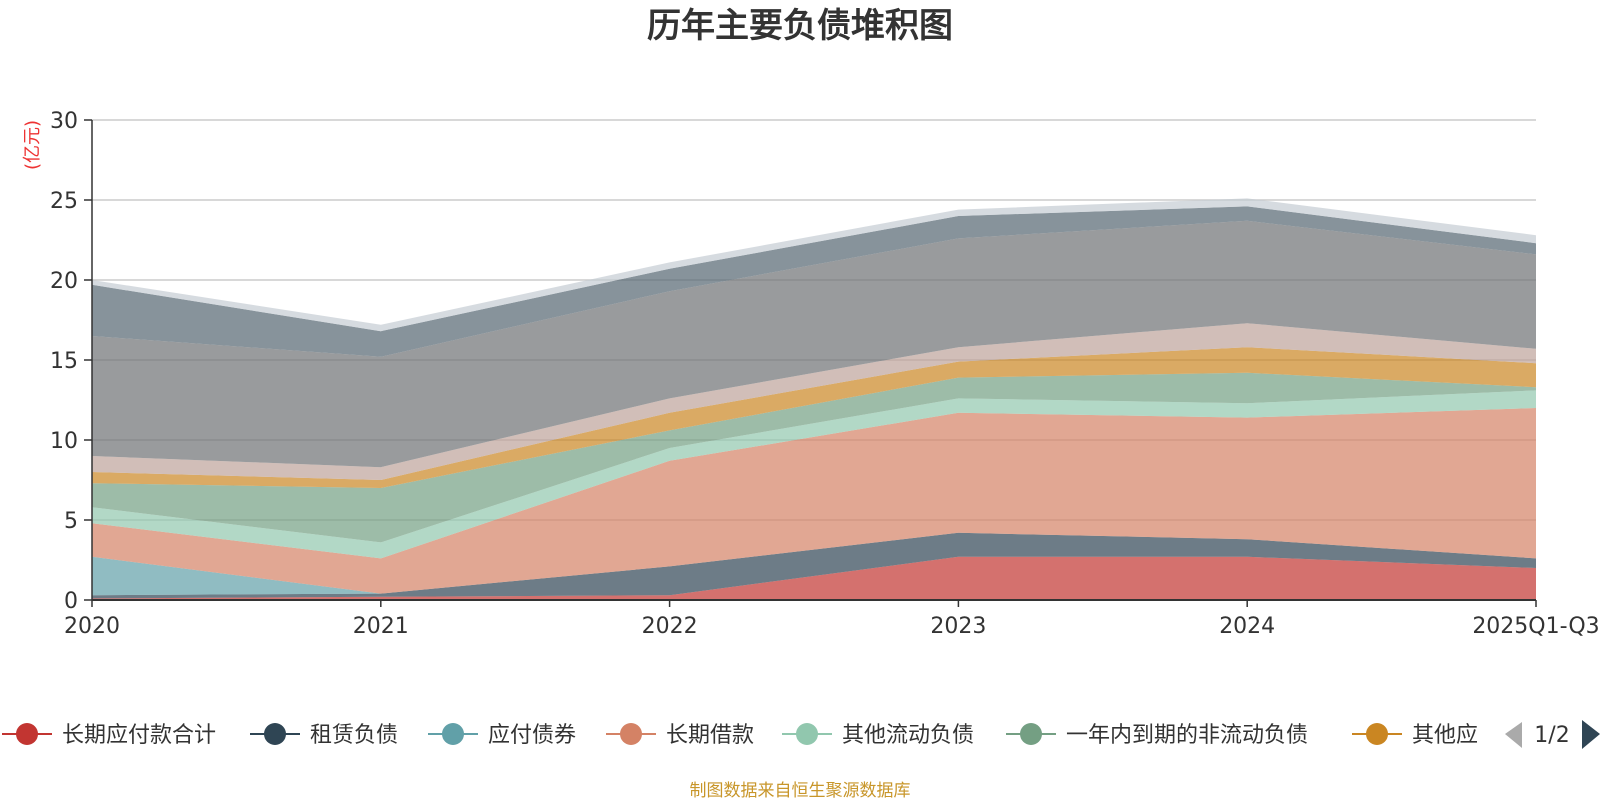 This screenshot has height=800, width=1600. Describe the element at coordinates (1187, 735) in the screenshot. I see `legend-label: 一年内到期的非流动负债` at that location.